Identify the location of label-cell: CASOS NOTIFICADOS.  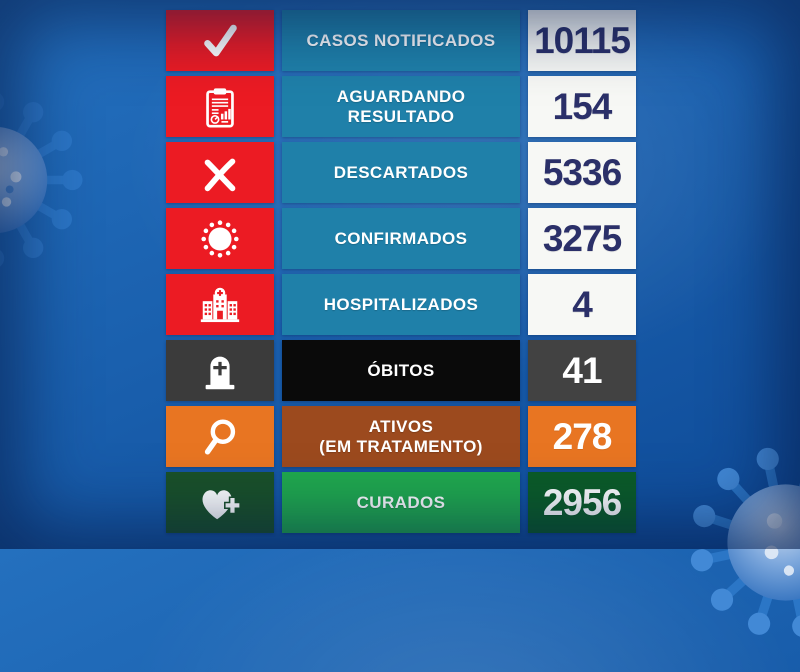
(401, 40).